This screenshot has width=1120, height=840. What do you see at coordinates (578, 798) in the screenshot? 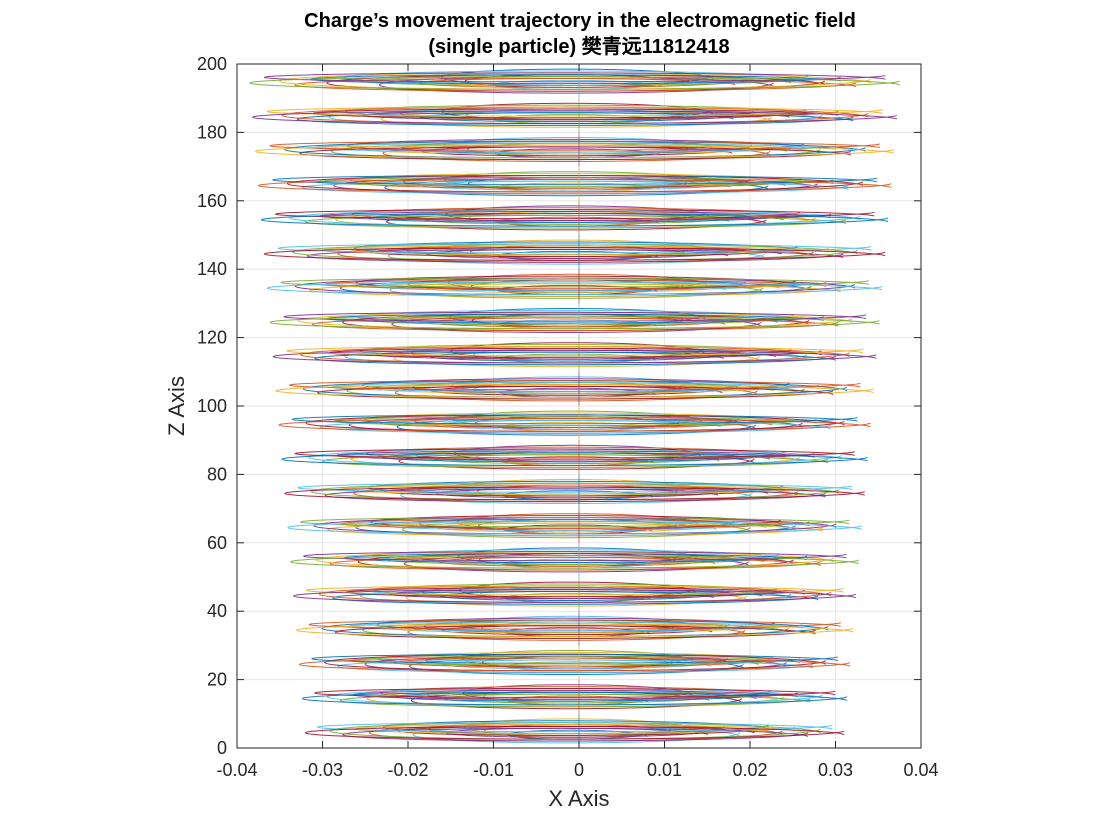
I see `x-axis-label: X Axis` at bounding box center [578, 798].